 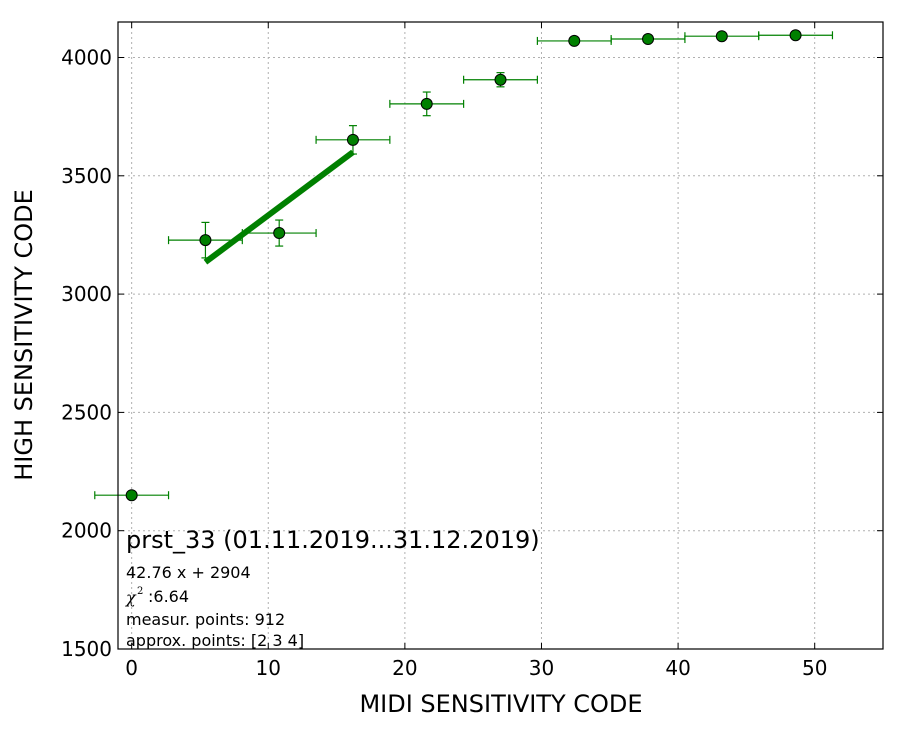 I want to click on measur-points: measur. points: 912, so click(x=205, y=619).